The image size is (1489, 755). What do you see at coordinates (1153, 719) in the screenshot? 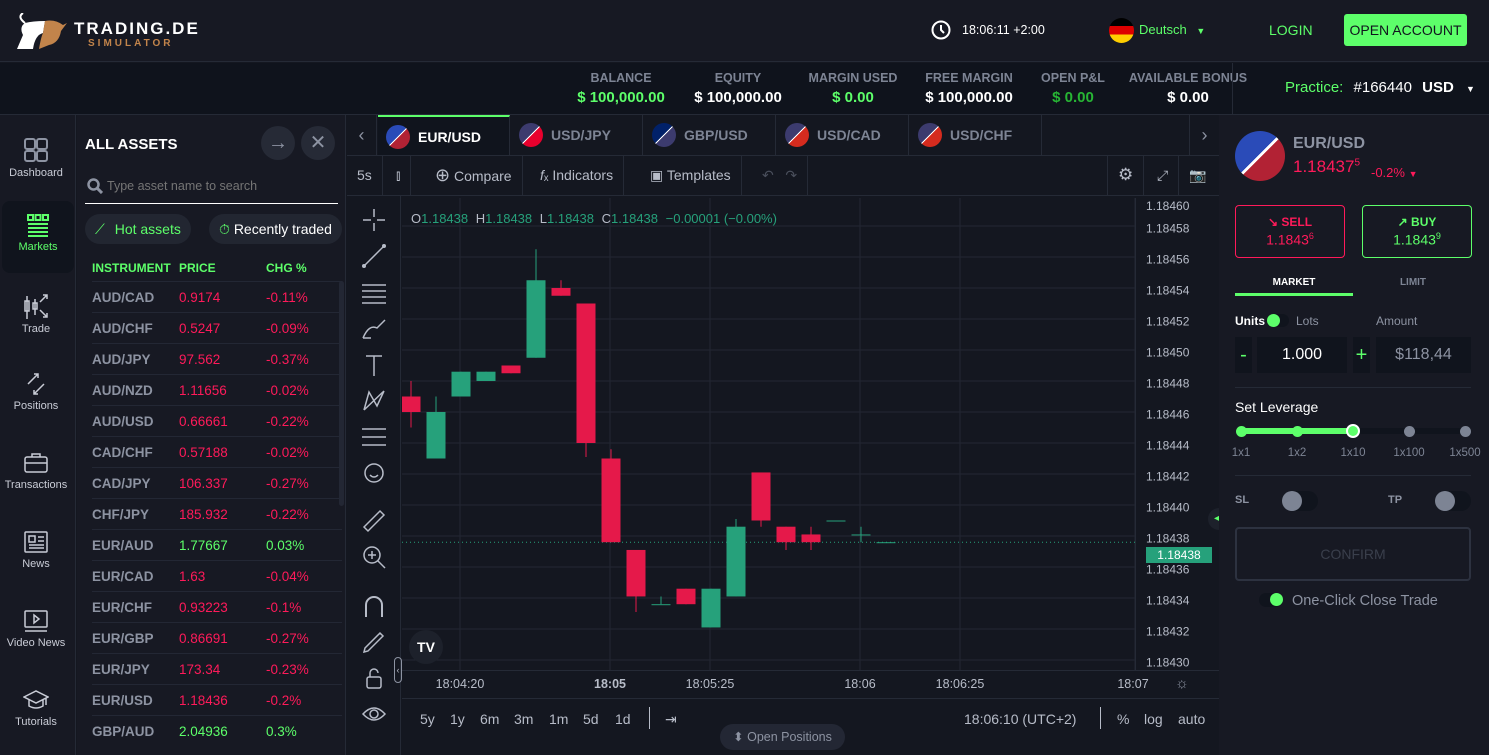
I see `log-toggle: log` at bounding box center [1153, 719].